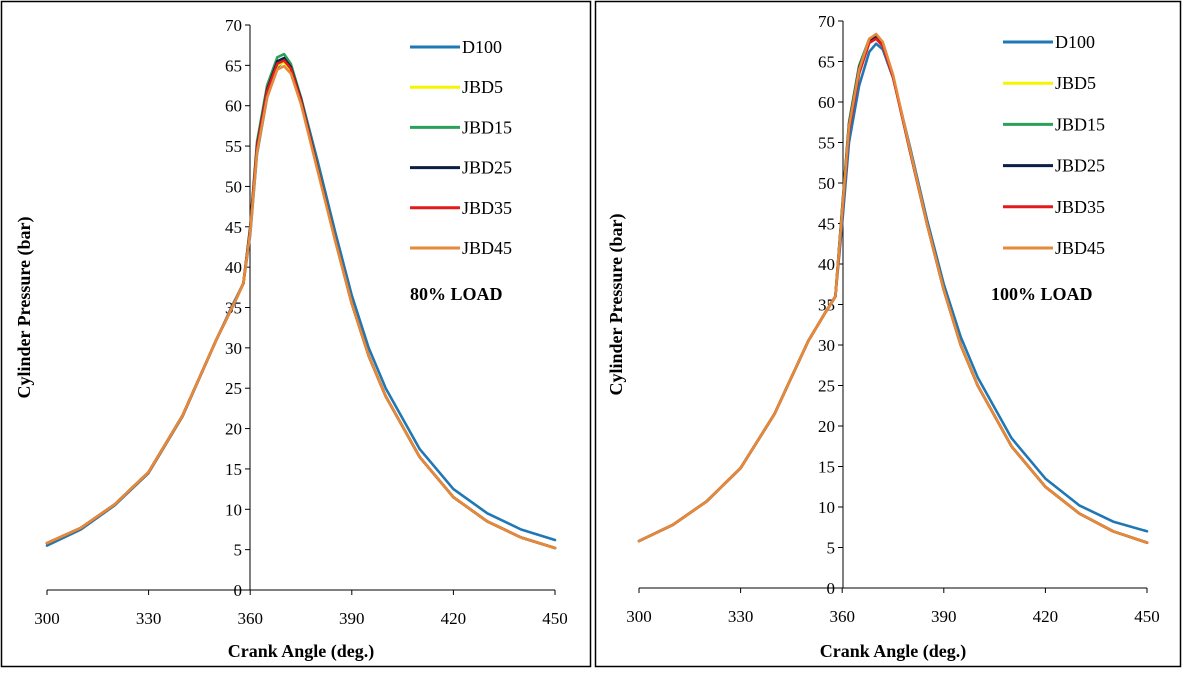  I want to click on y-tick-label: 35, so click(826, 305).